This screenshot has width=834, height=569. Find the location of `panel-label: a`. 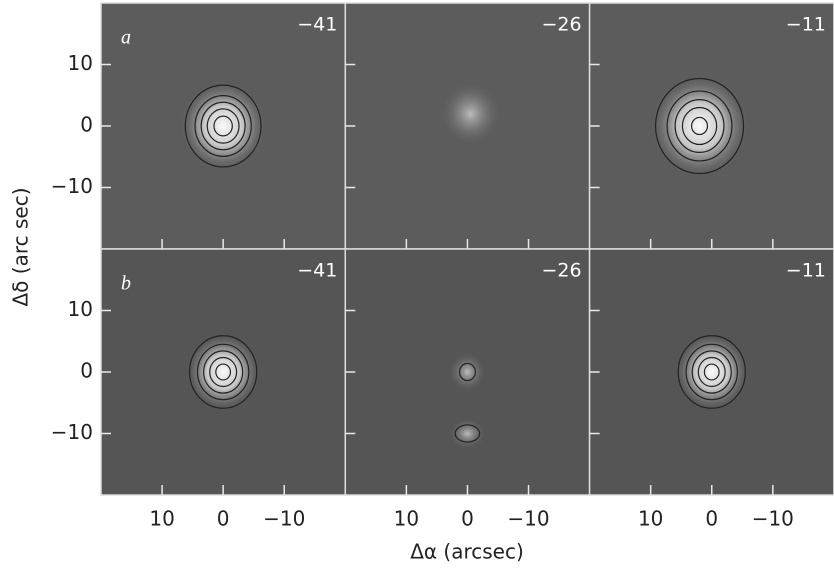

panel-label: a is located at coordinates (126, 38).